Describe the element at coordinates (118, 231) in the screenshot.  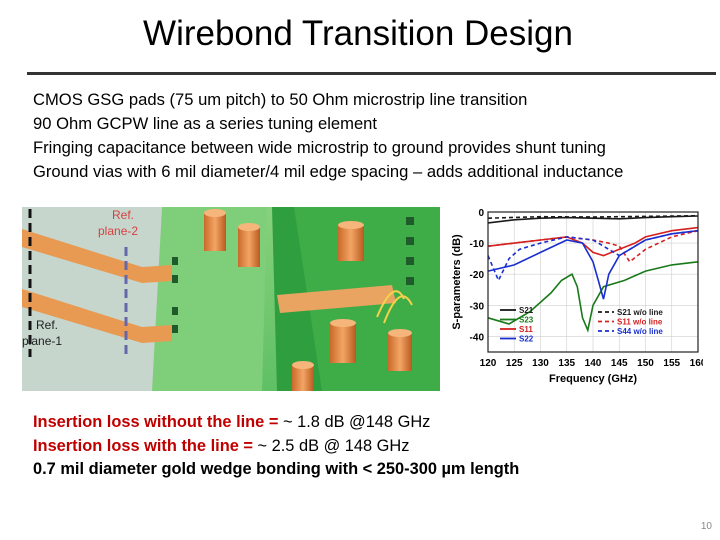
I see `ref-plane-2-label: plane-2` at that location.